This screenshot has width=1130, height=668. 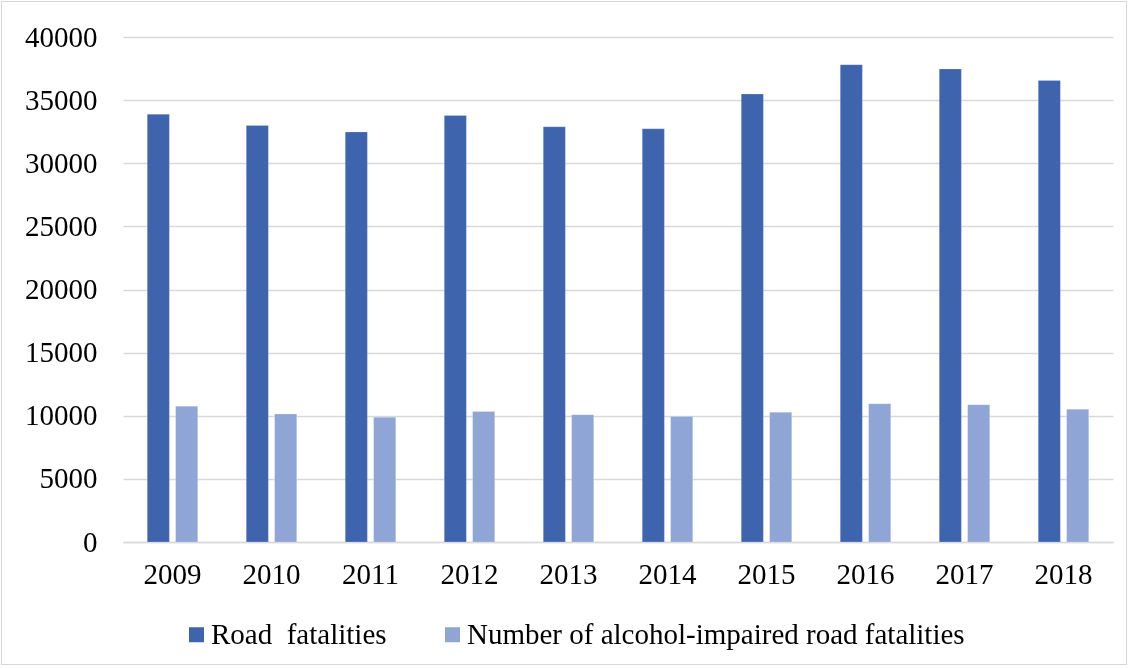 I want to click on x-tick-label: 2012, so click(x=469, y=573).